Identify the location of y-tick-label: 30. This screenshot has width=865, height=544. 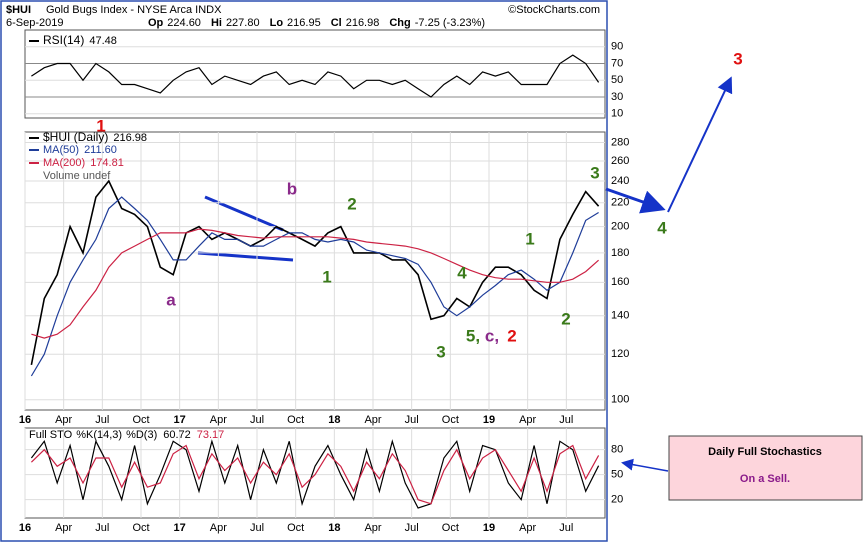
(617, 97).